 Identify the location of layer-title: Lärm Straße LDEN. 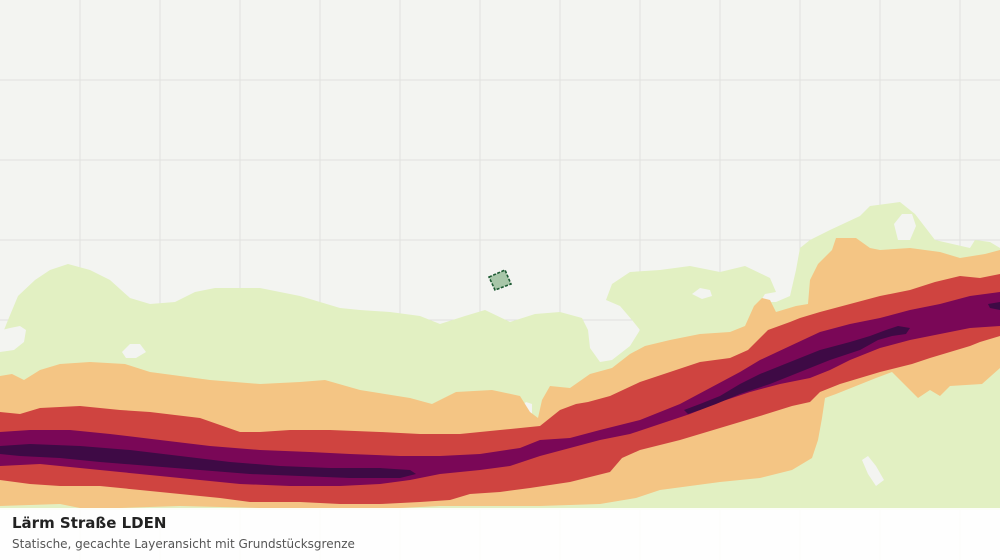
(89, 523).